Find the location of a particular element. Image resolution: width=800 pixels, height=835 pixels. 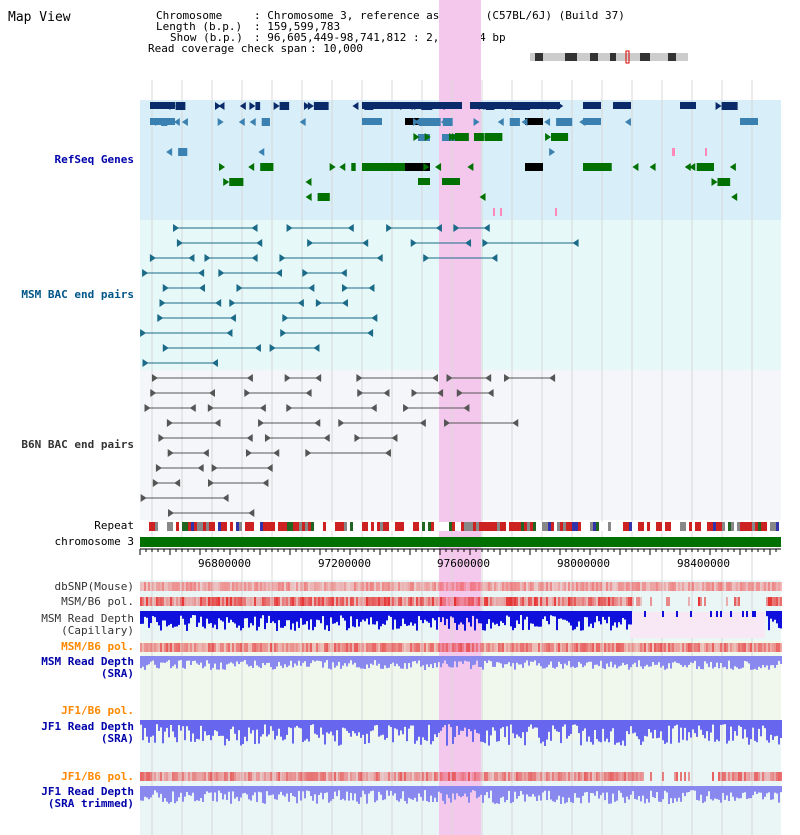

track-label-jf1-read-depth: JF1 Read Depth is located at coordinates (87, 726).